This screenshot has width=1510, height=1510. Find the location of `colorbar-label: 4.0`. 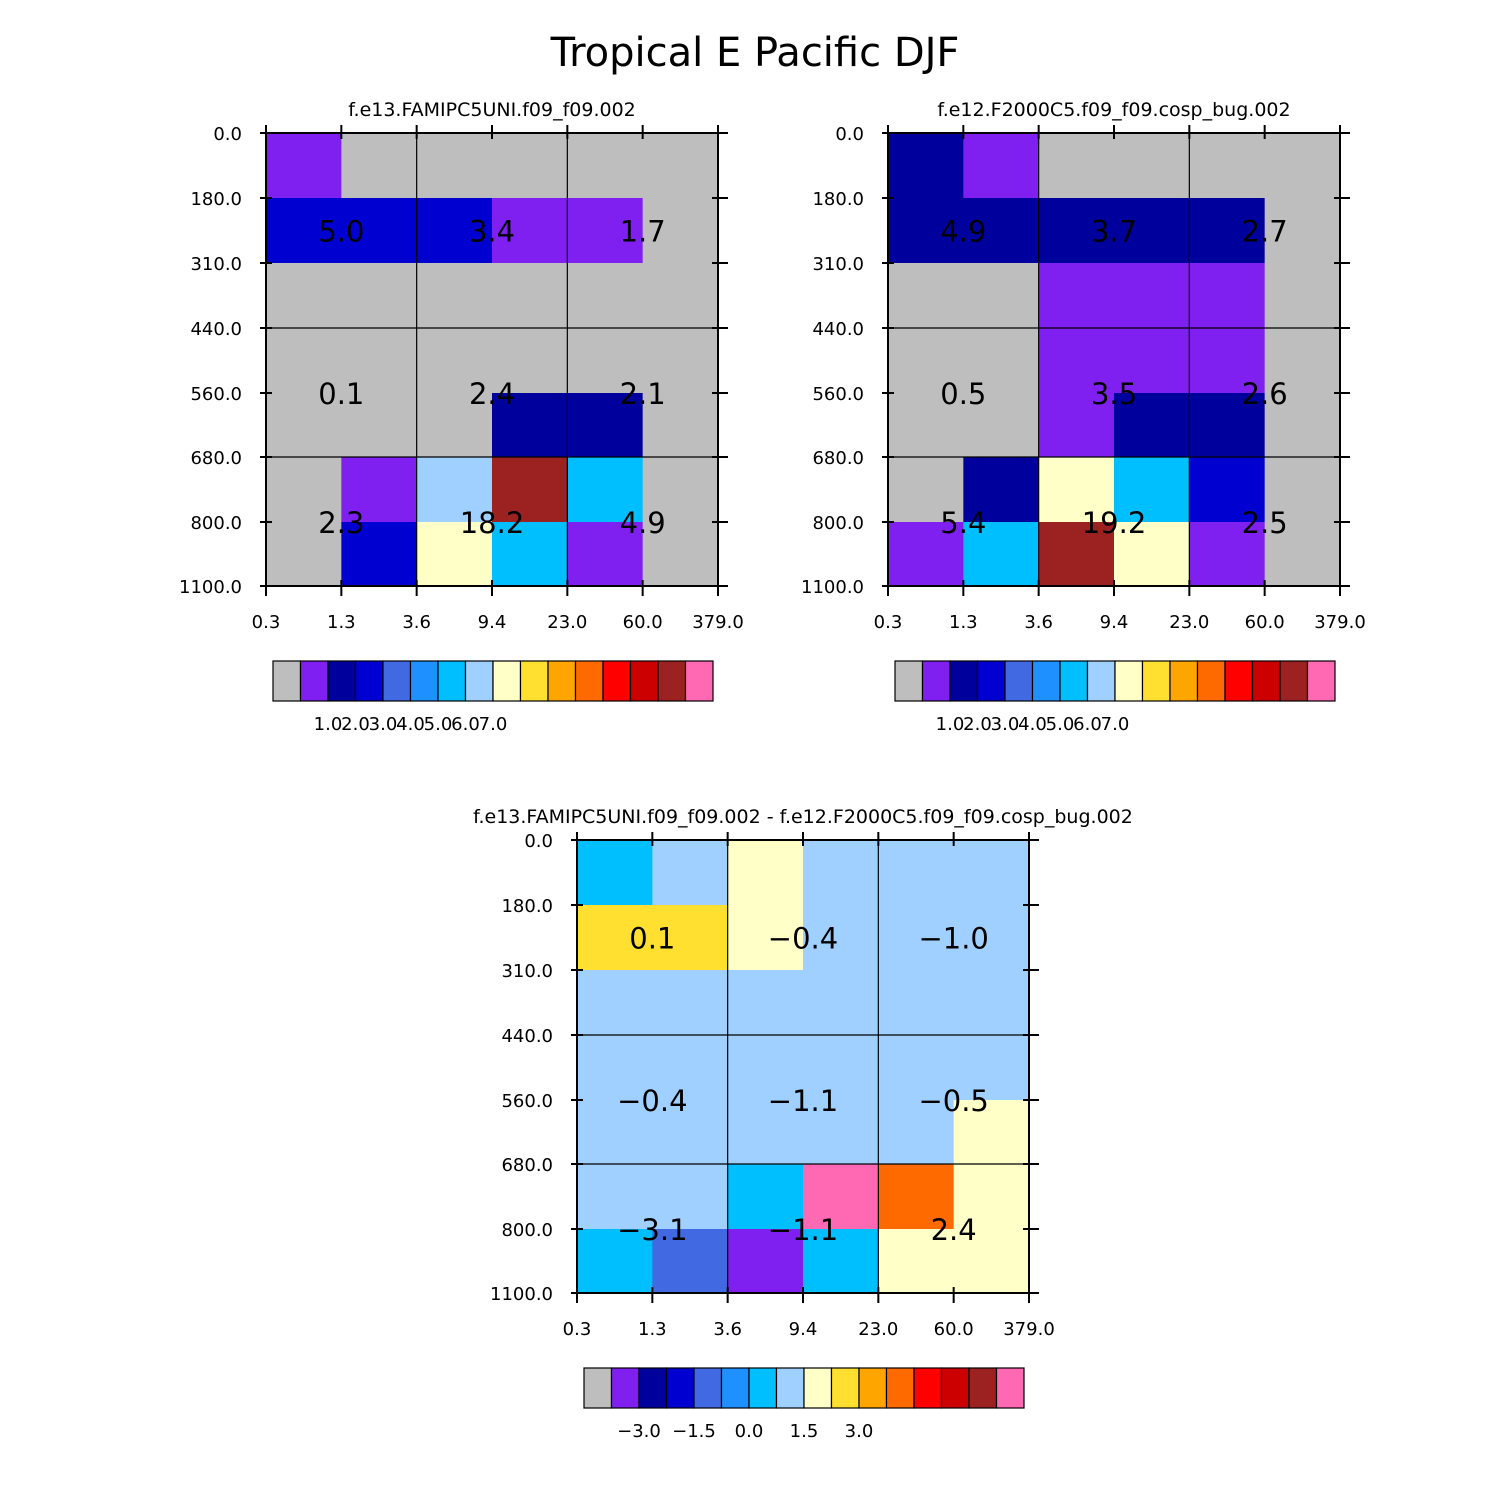

colorbar-label: 4.0 is located at coordinates (1032, 724).